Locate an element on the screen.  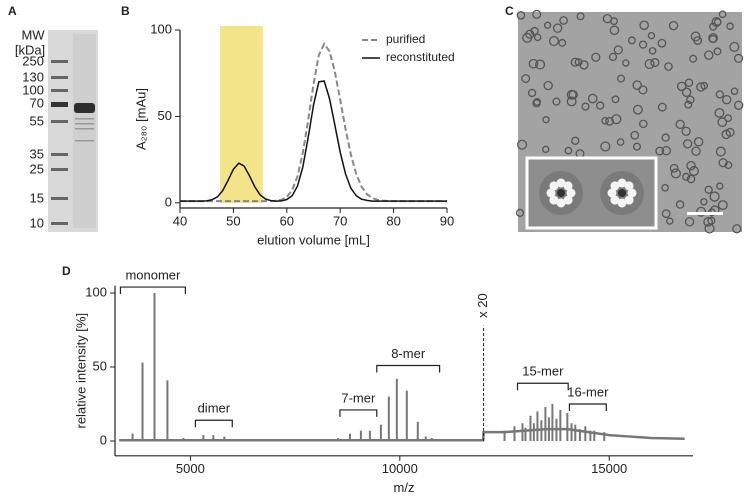
marker-label: 10 is located at coordinates (37, 222).